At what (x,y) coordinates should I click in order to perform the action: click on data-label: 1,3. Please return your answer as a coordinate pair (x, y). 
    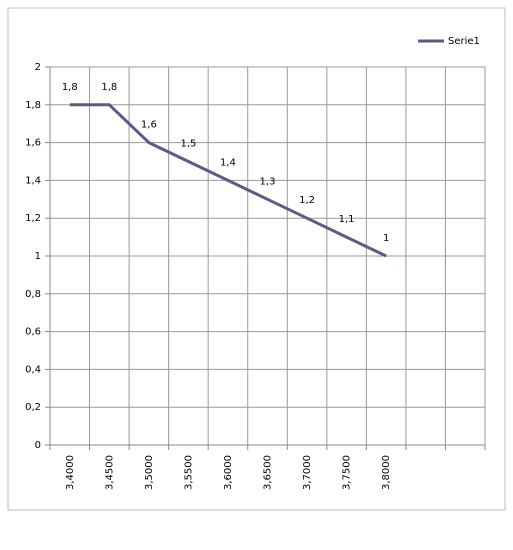
    Looking at the image, I should click on (268, 181).